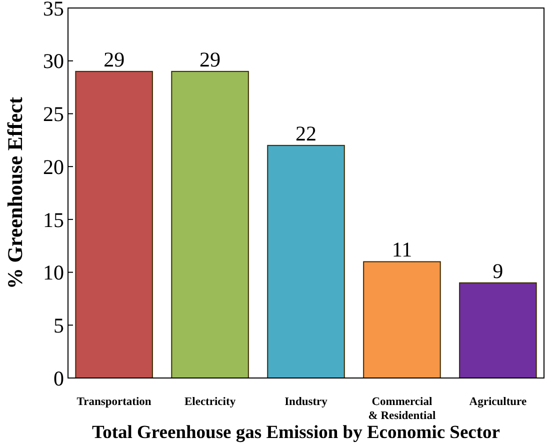 The height and width of the screenshot is (446, 548). I want to click on y-tick-label: 15, so click(53, 220).